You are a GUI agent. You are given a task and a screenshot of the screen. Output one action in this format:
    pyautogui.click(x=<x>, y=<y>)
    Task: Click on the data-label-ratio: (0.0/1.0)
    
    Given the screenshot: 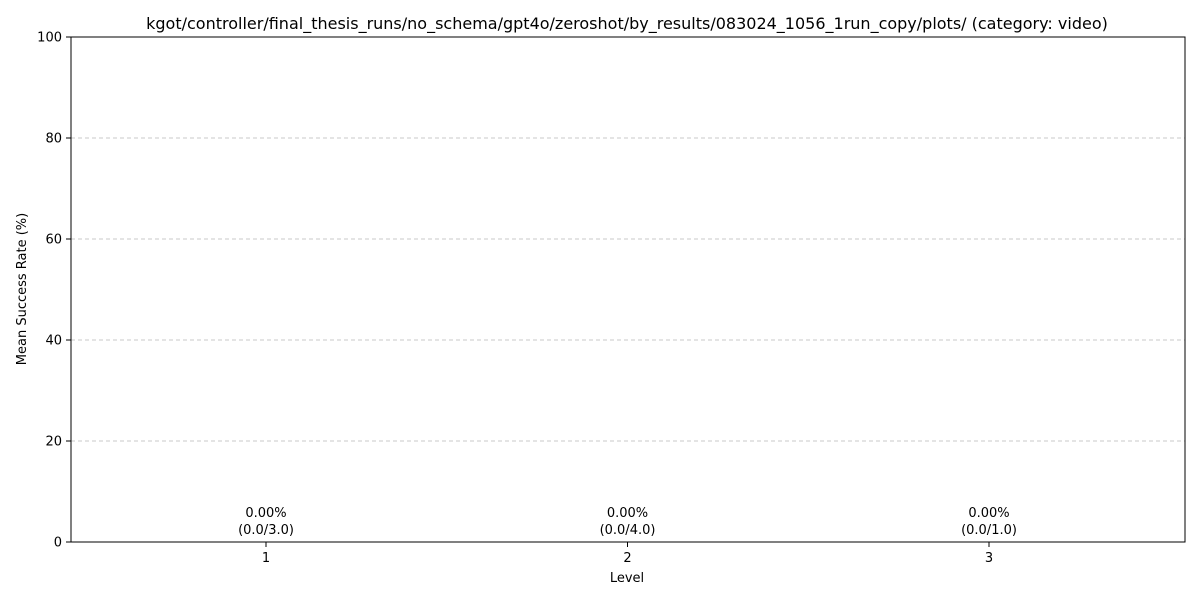 What is the action you would take?
    pyautogui.click(x=989, y=530)
    